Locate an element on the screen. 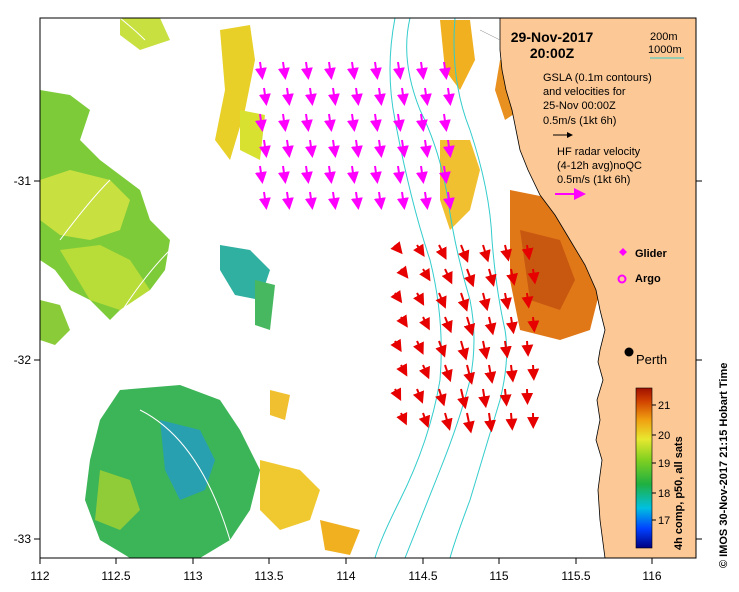  x-tick-label: 112.5 is located at coordinates (115, 576).